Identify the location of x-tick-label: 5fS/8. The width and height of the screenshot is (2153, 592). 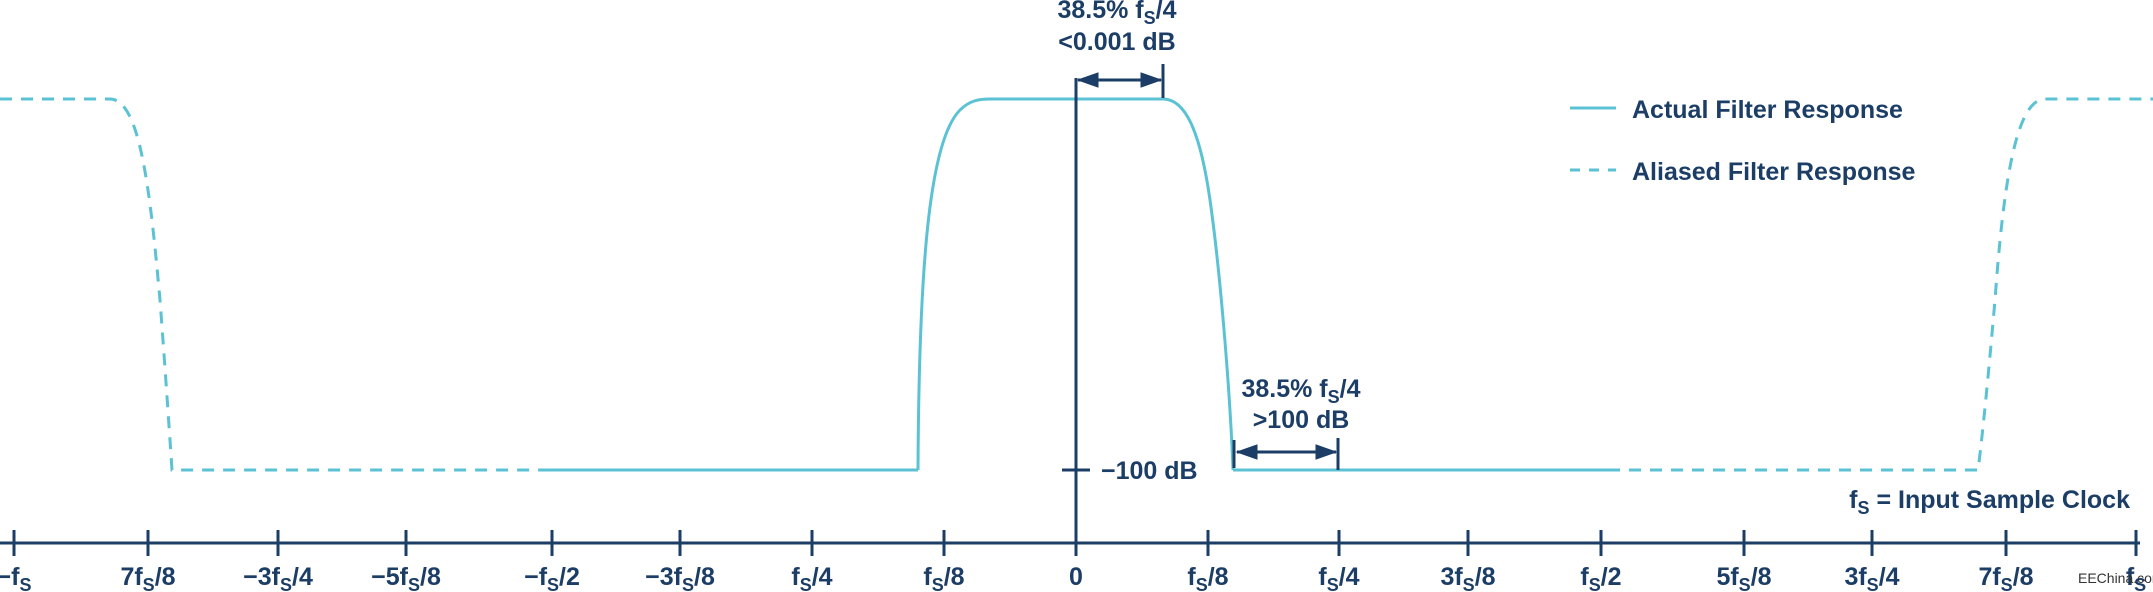
(1743, 577).